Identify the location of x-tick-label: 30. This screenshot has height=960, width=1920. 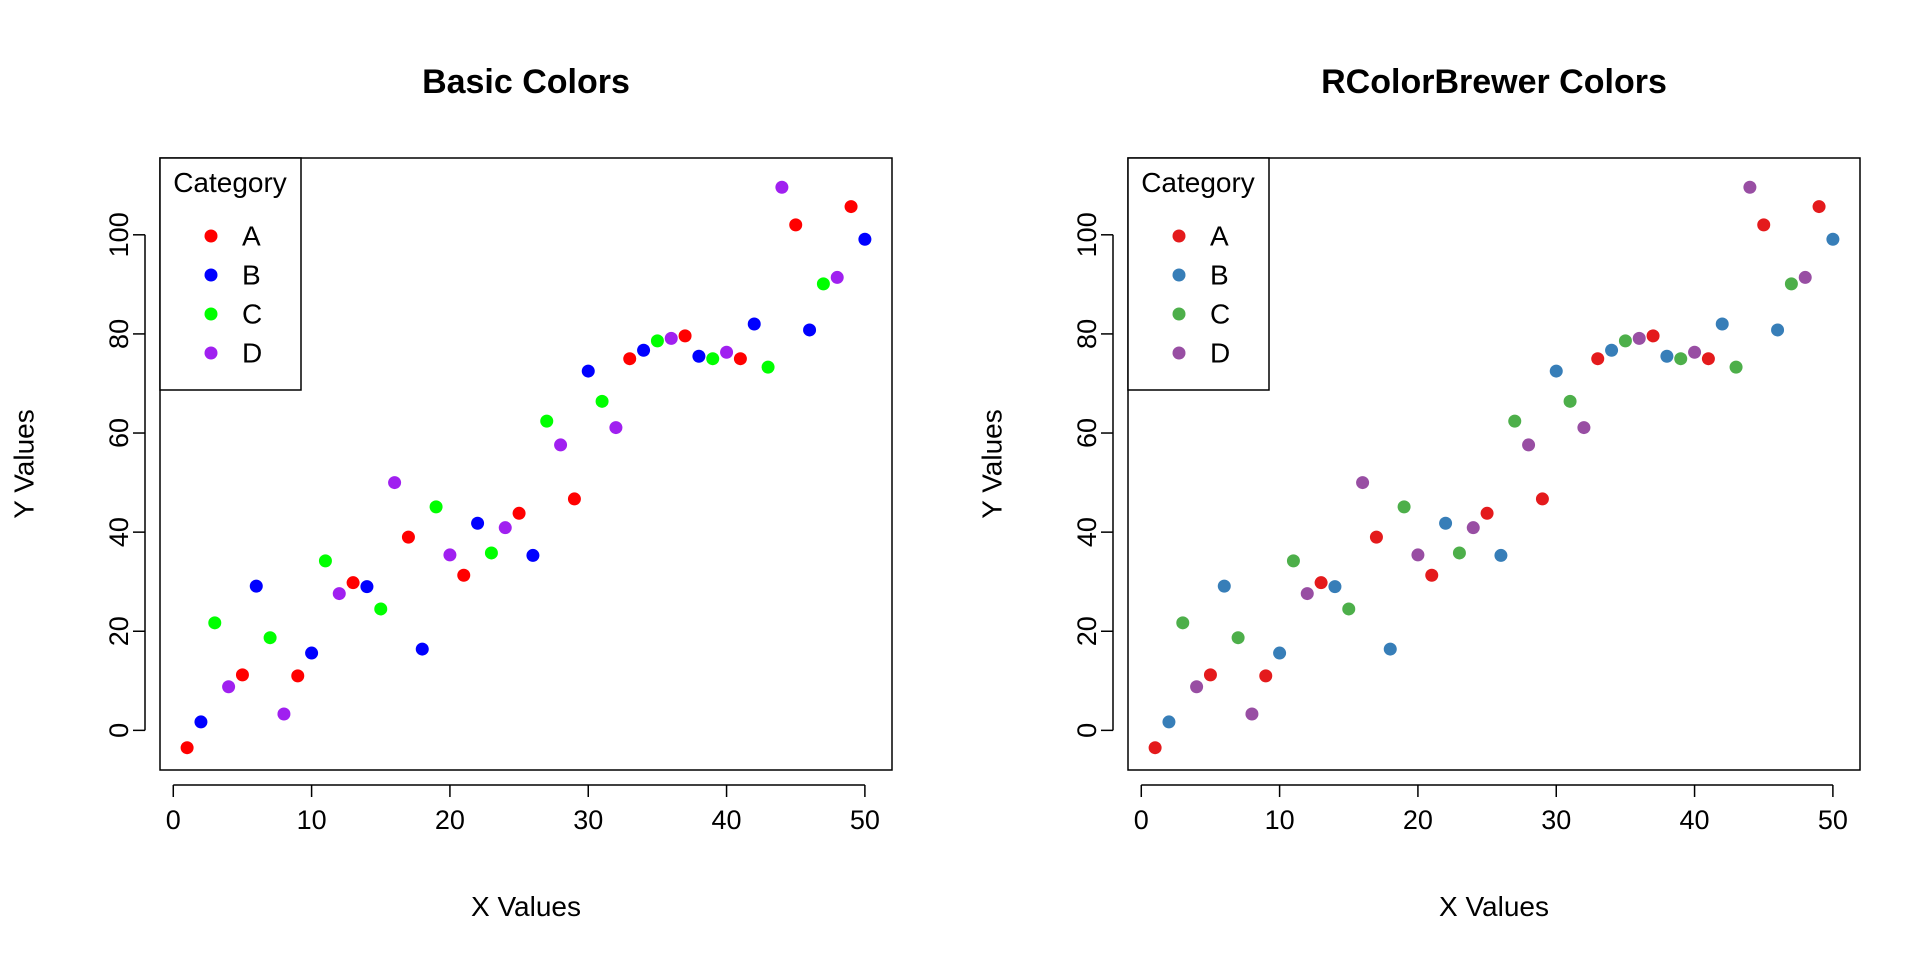
(1556, 820).